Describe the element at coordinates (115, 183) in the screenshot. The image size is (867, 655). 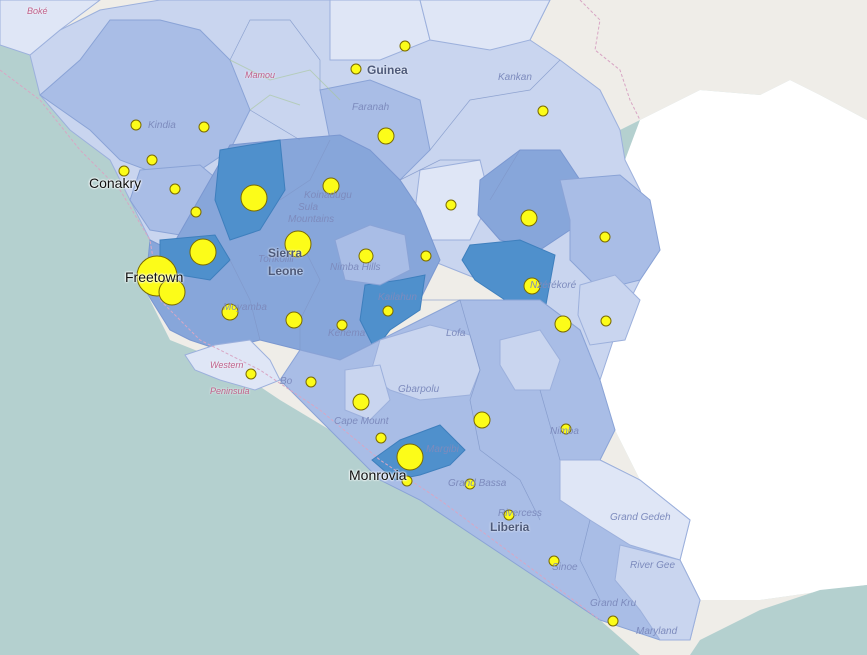
I see `label-conakry: Conakry` at that location.